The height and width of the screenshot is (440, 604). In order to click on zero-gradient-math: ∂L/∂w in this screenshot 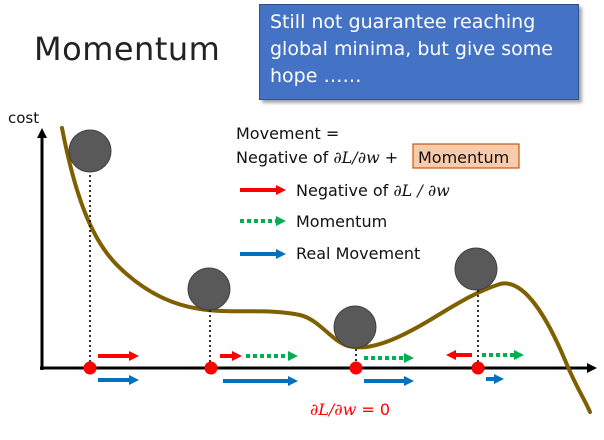, I will do `click(333, 409)`.